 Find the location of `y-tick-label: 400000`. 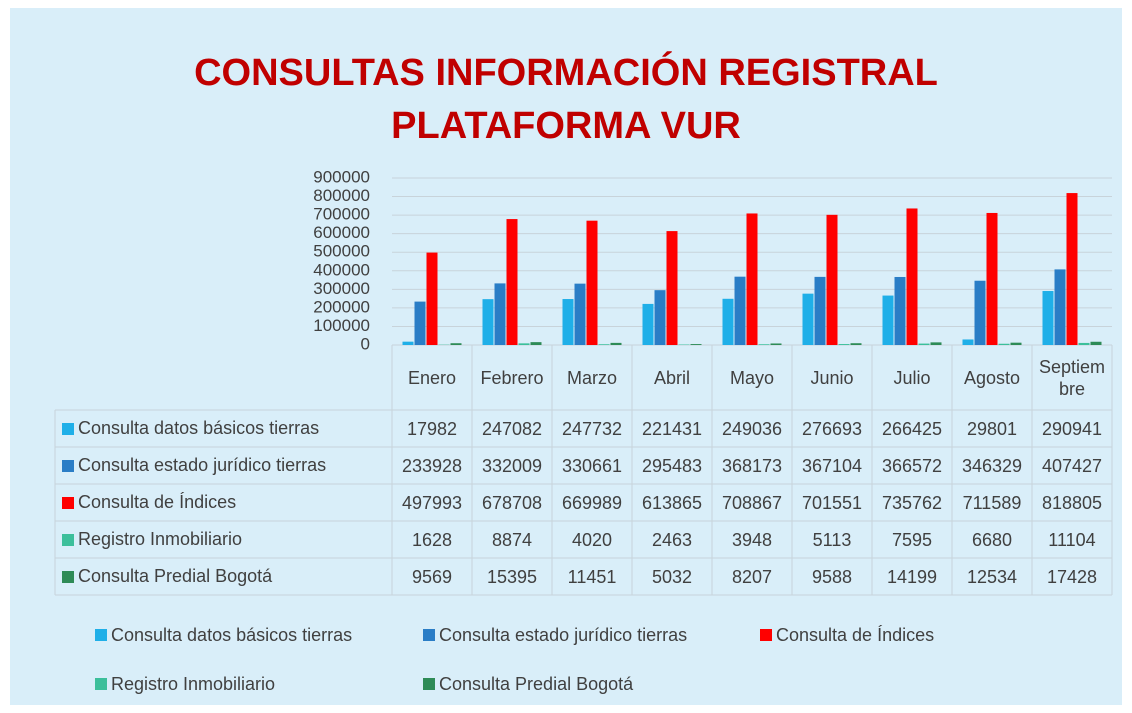

y-tick-label: 400000 is located at coordinates (341, 269).